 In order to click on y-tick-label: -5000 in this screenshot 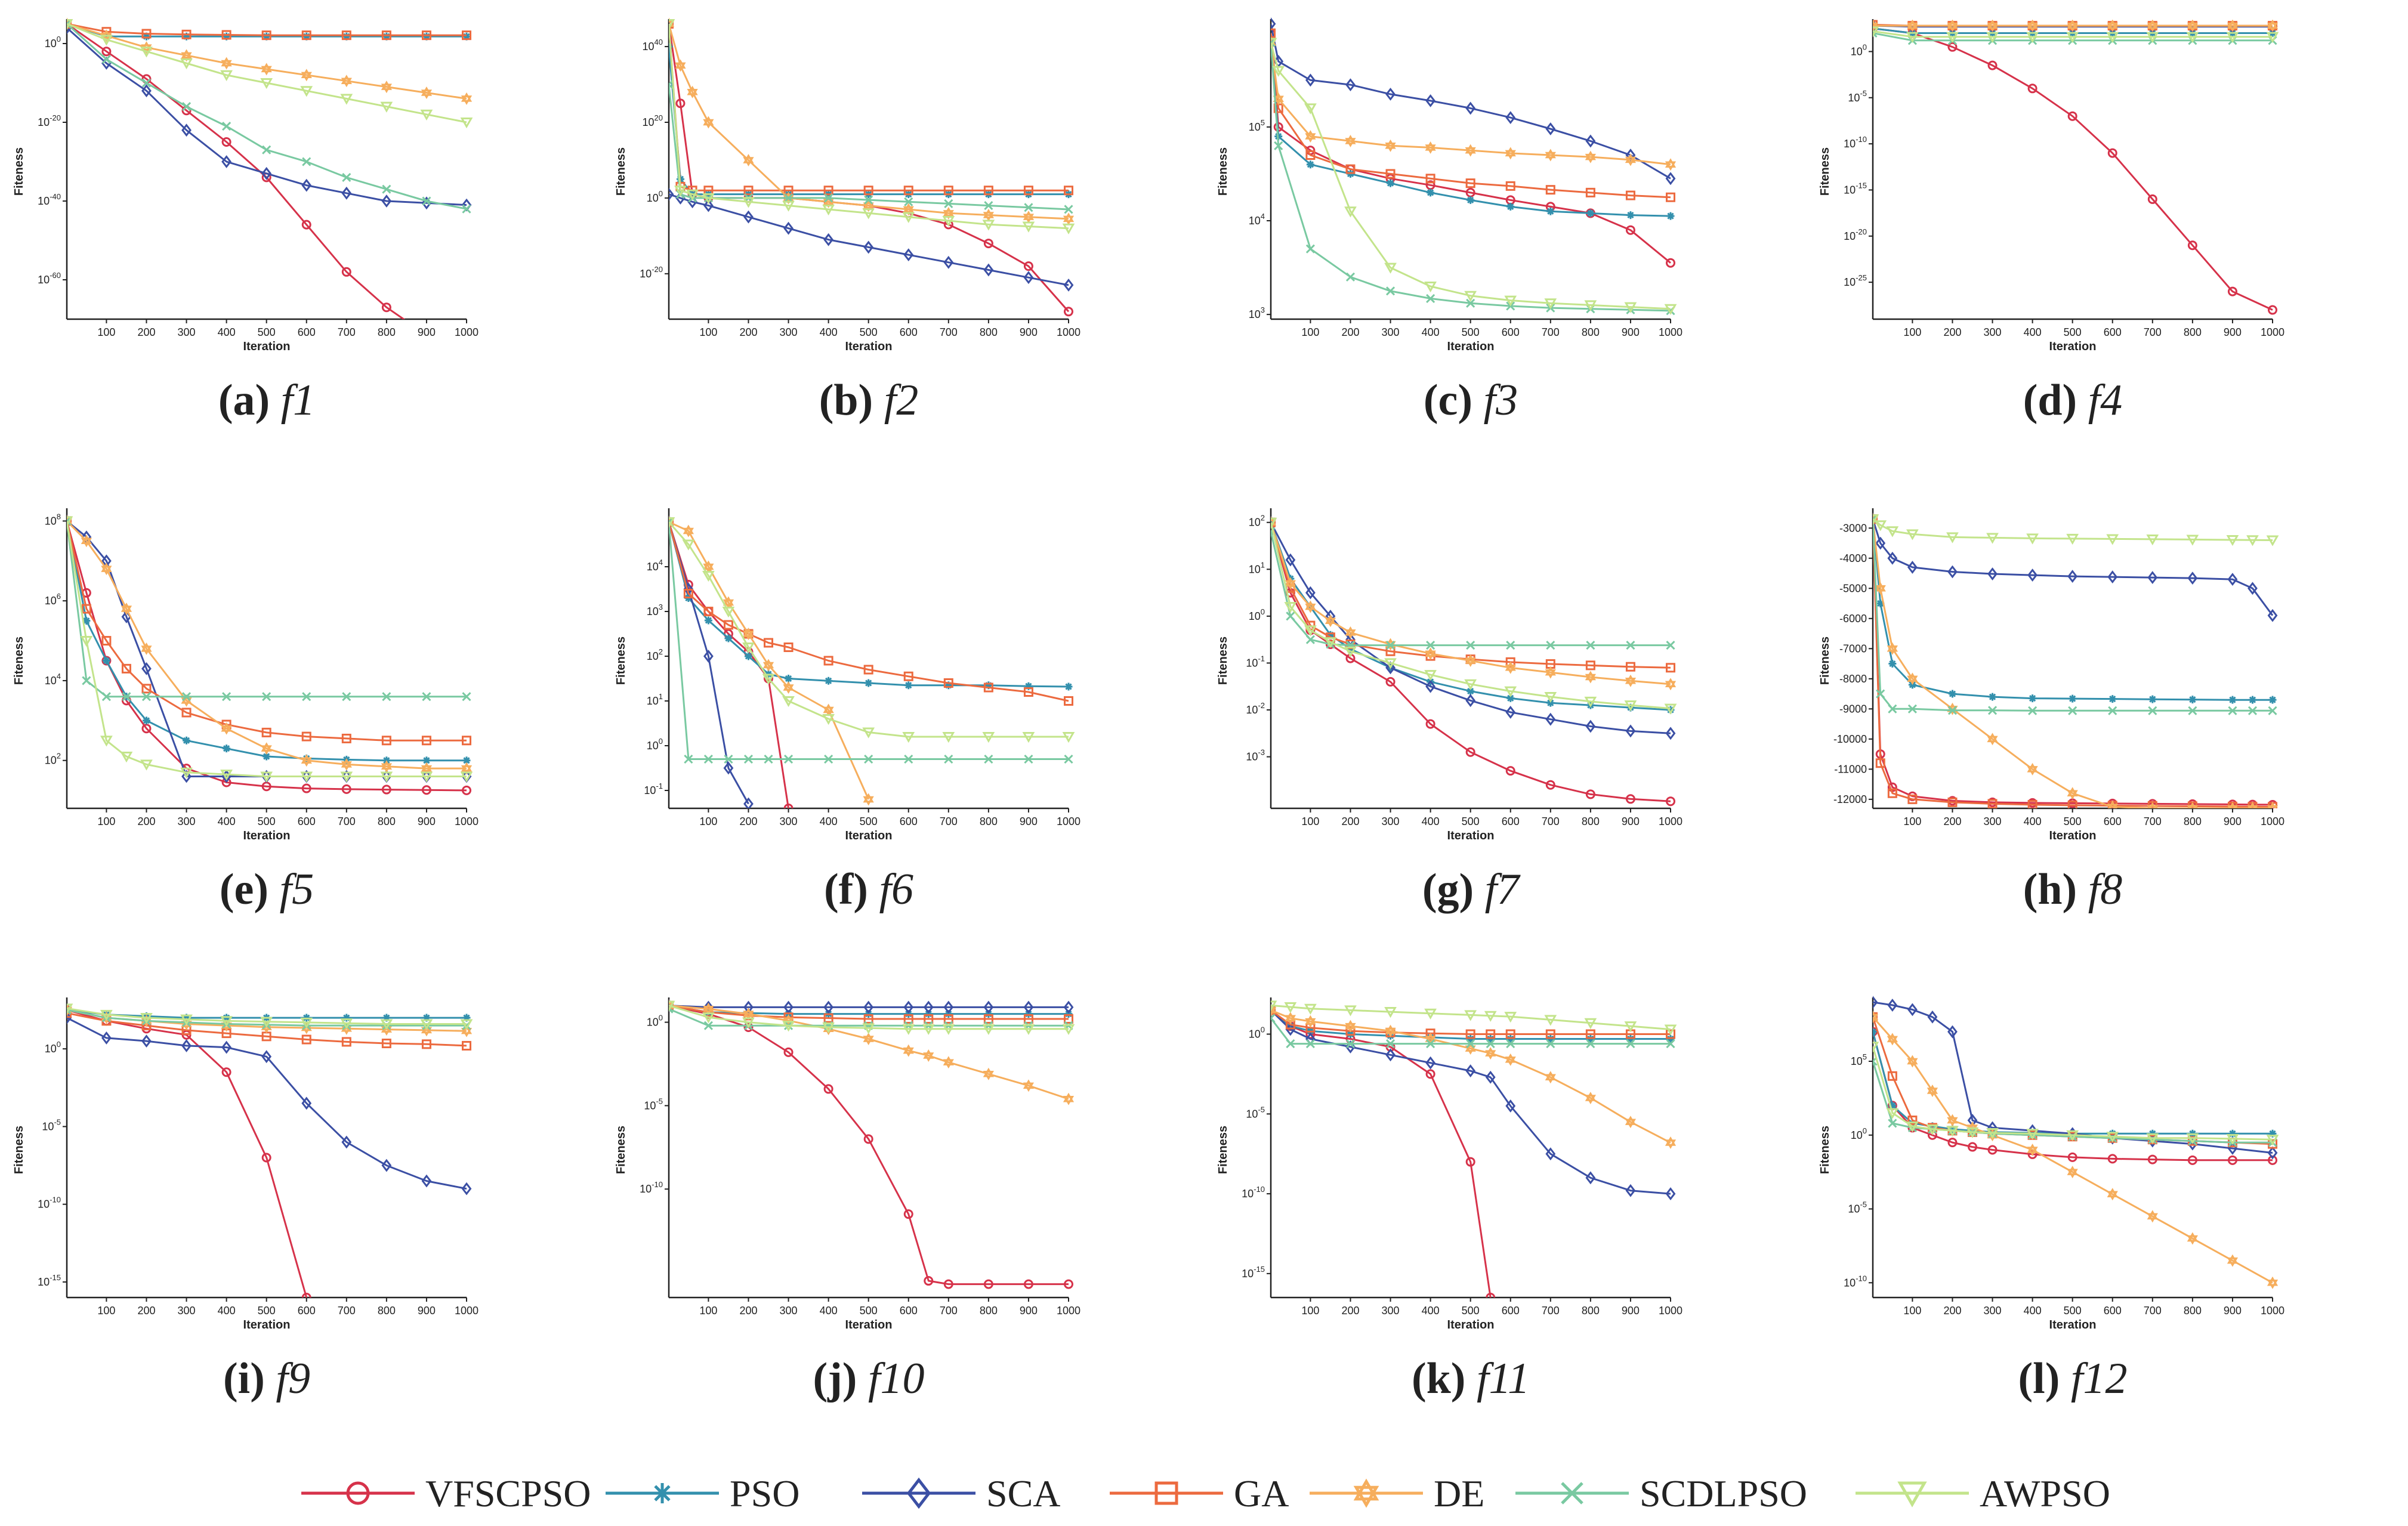, I will do `click(1853, 588)`.